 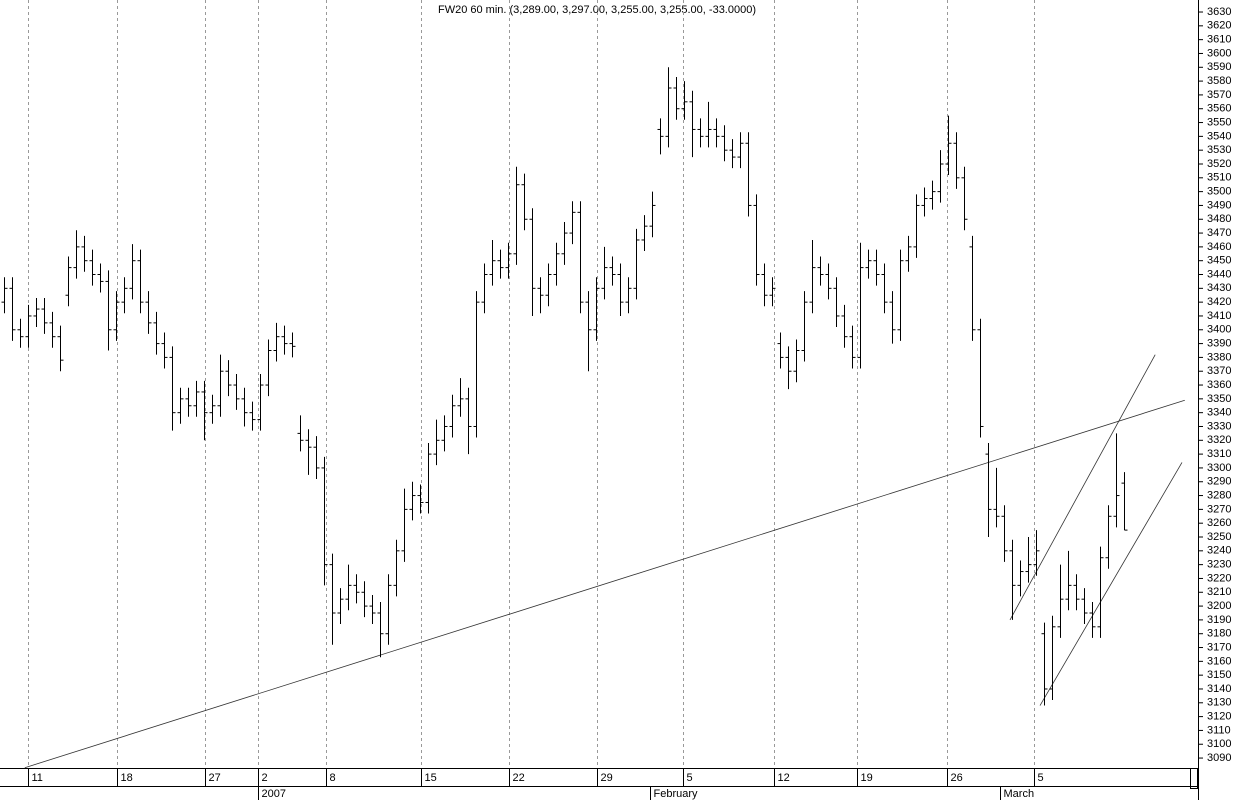 What do you see at coordinates (1219, 578) in the screenshot?
I see `y-tick-label: 3220` at bounding box center [1219, 578].